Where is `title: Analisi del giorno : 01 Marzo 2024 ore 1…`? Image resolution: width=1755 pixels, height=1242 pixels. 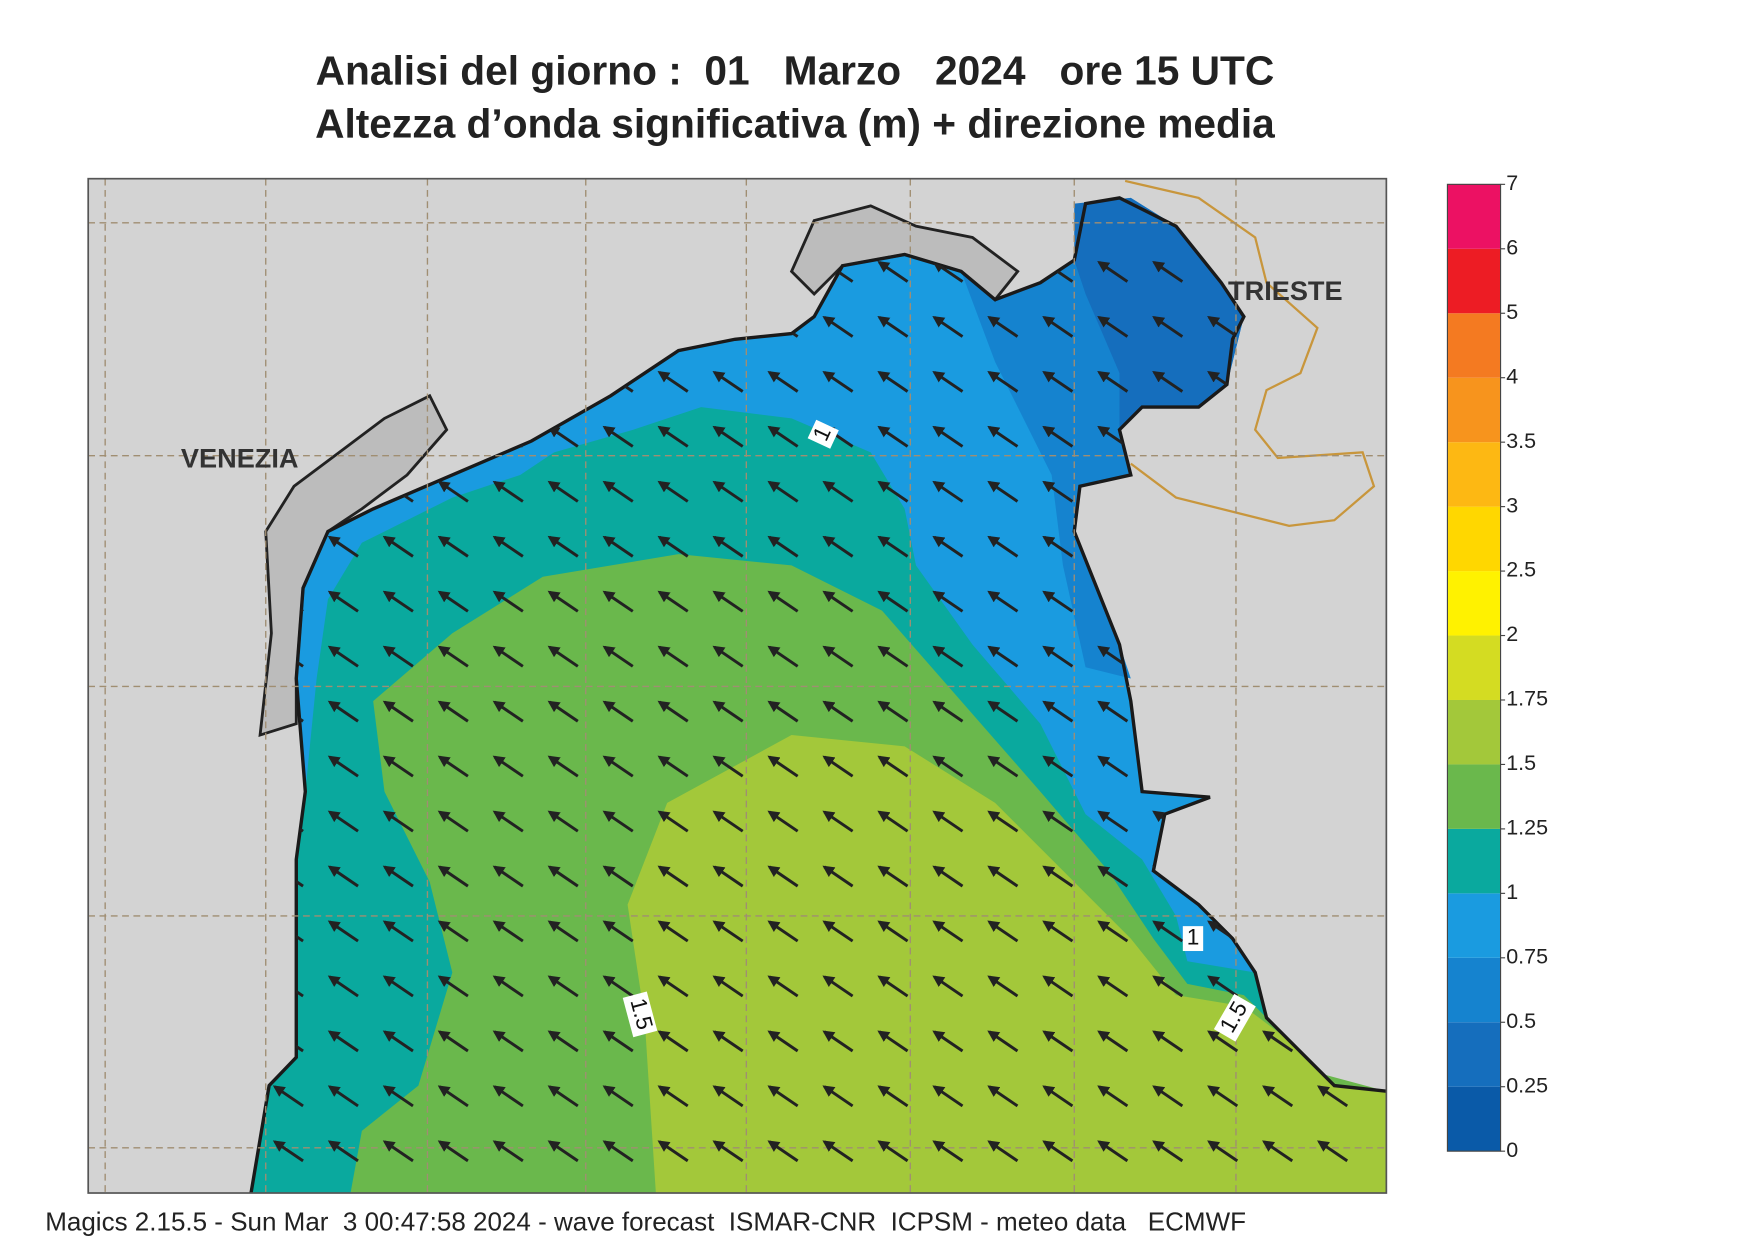 title: Analisi del giorno : 01 Marzo 2024 ore 1… is located at coordinates (795, 70).